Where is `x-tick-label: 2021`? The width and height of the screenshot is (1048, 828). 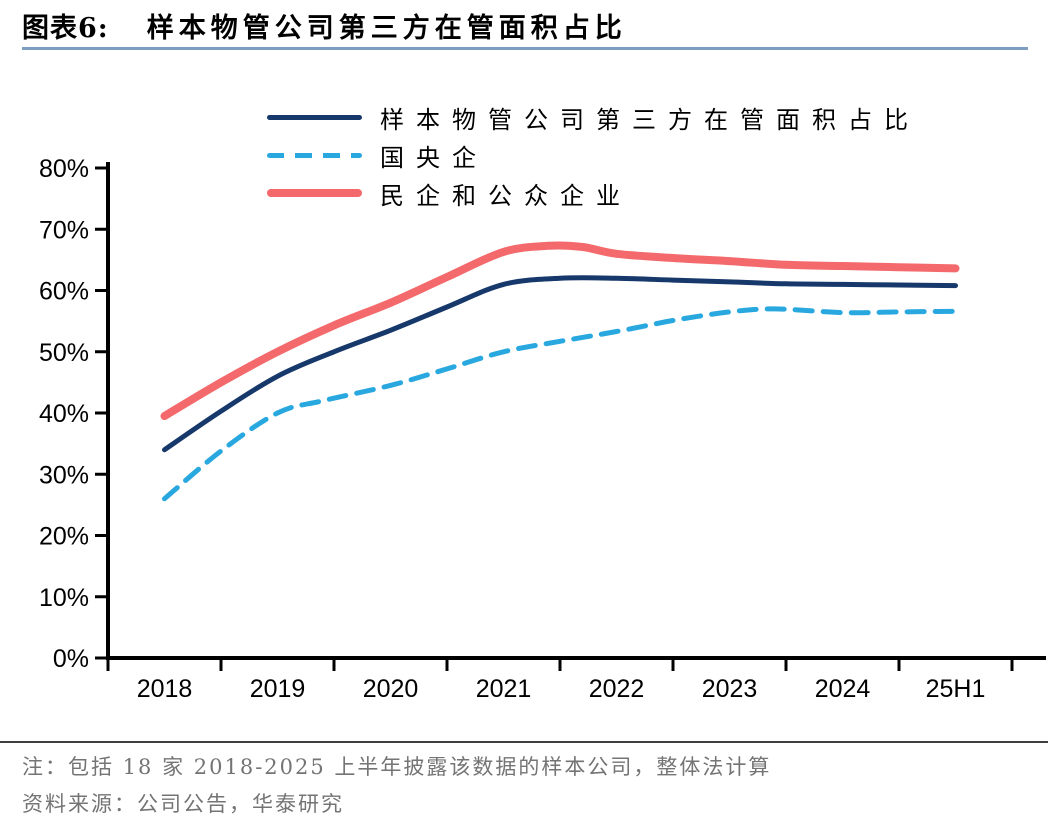
x-tick-label: 2021 is located at coordinates (504, 689).